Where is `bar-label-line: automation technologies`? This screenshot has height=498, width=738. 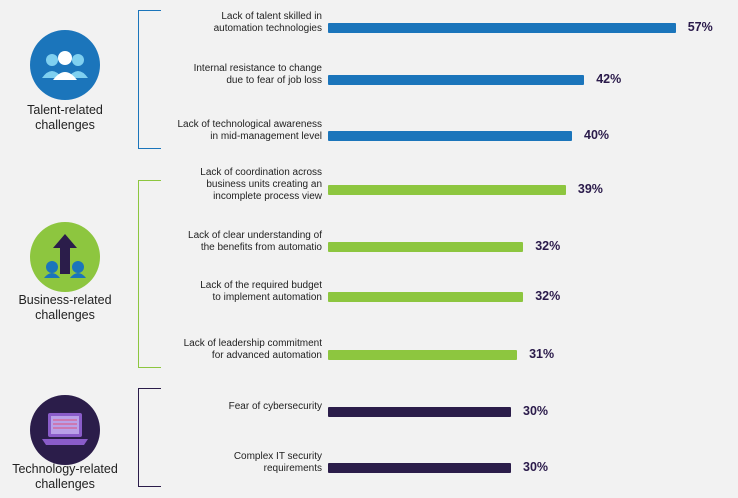 bar-label-line: automation technologies is located at coordinates (267, 28).